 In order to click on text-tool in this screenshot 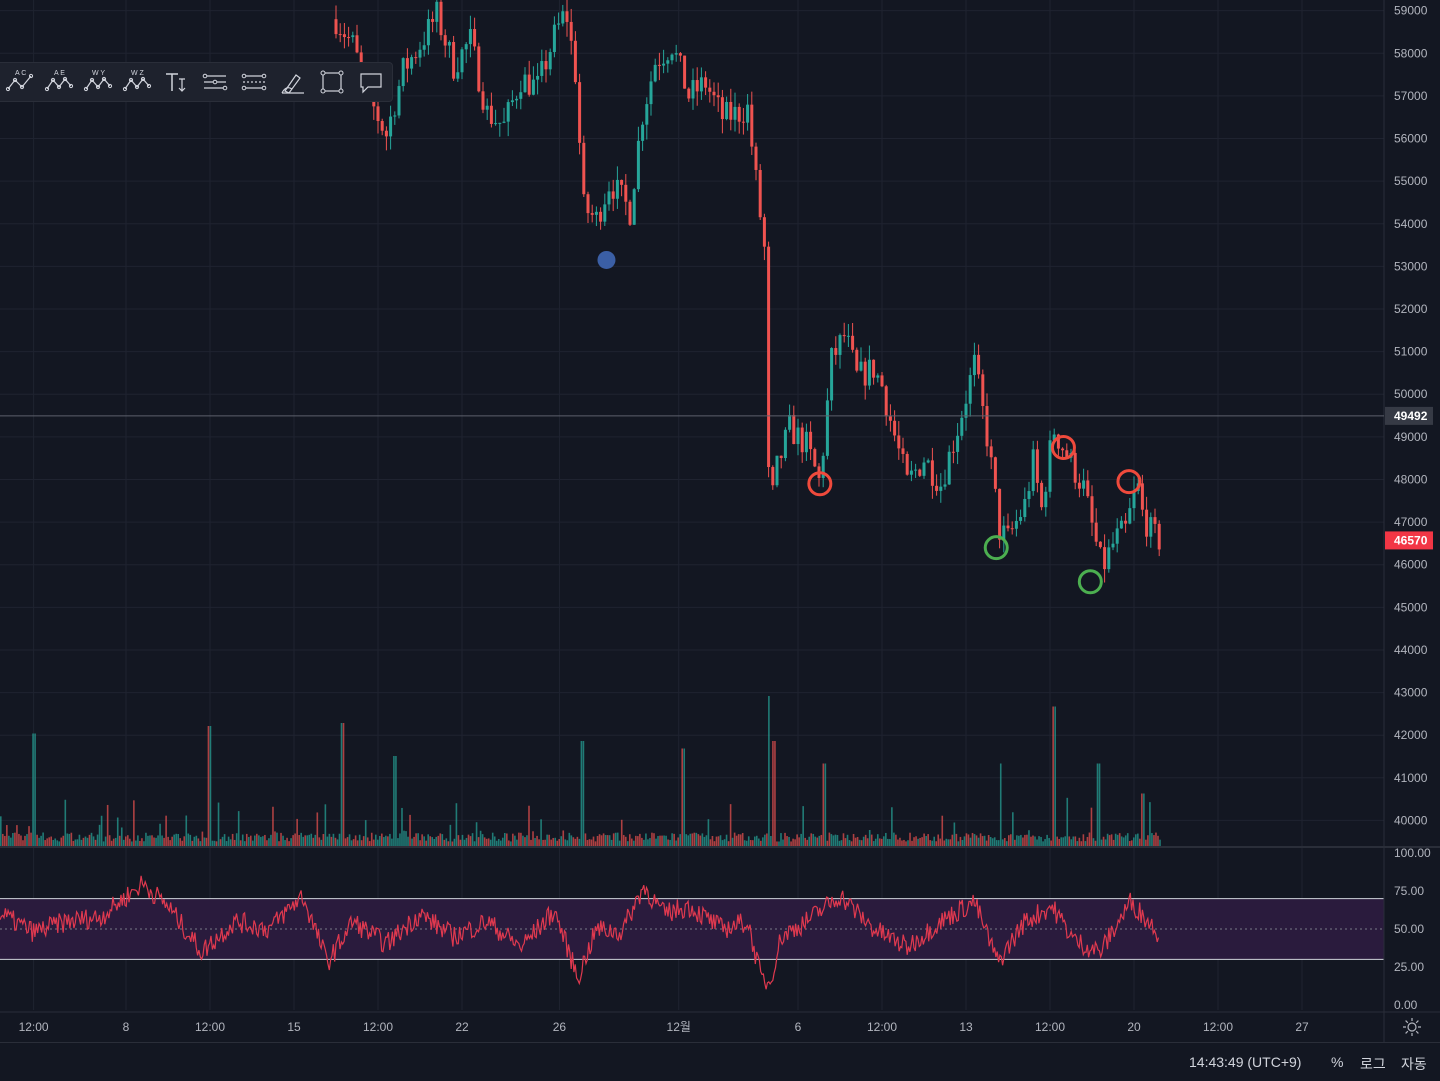, I will do `click(175, 82)`.